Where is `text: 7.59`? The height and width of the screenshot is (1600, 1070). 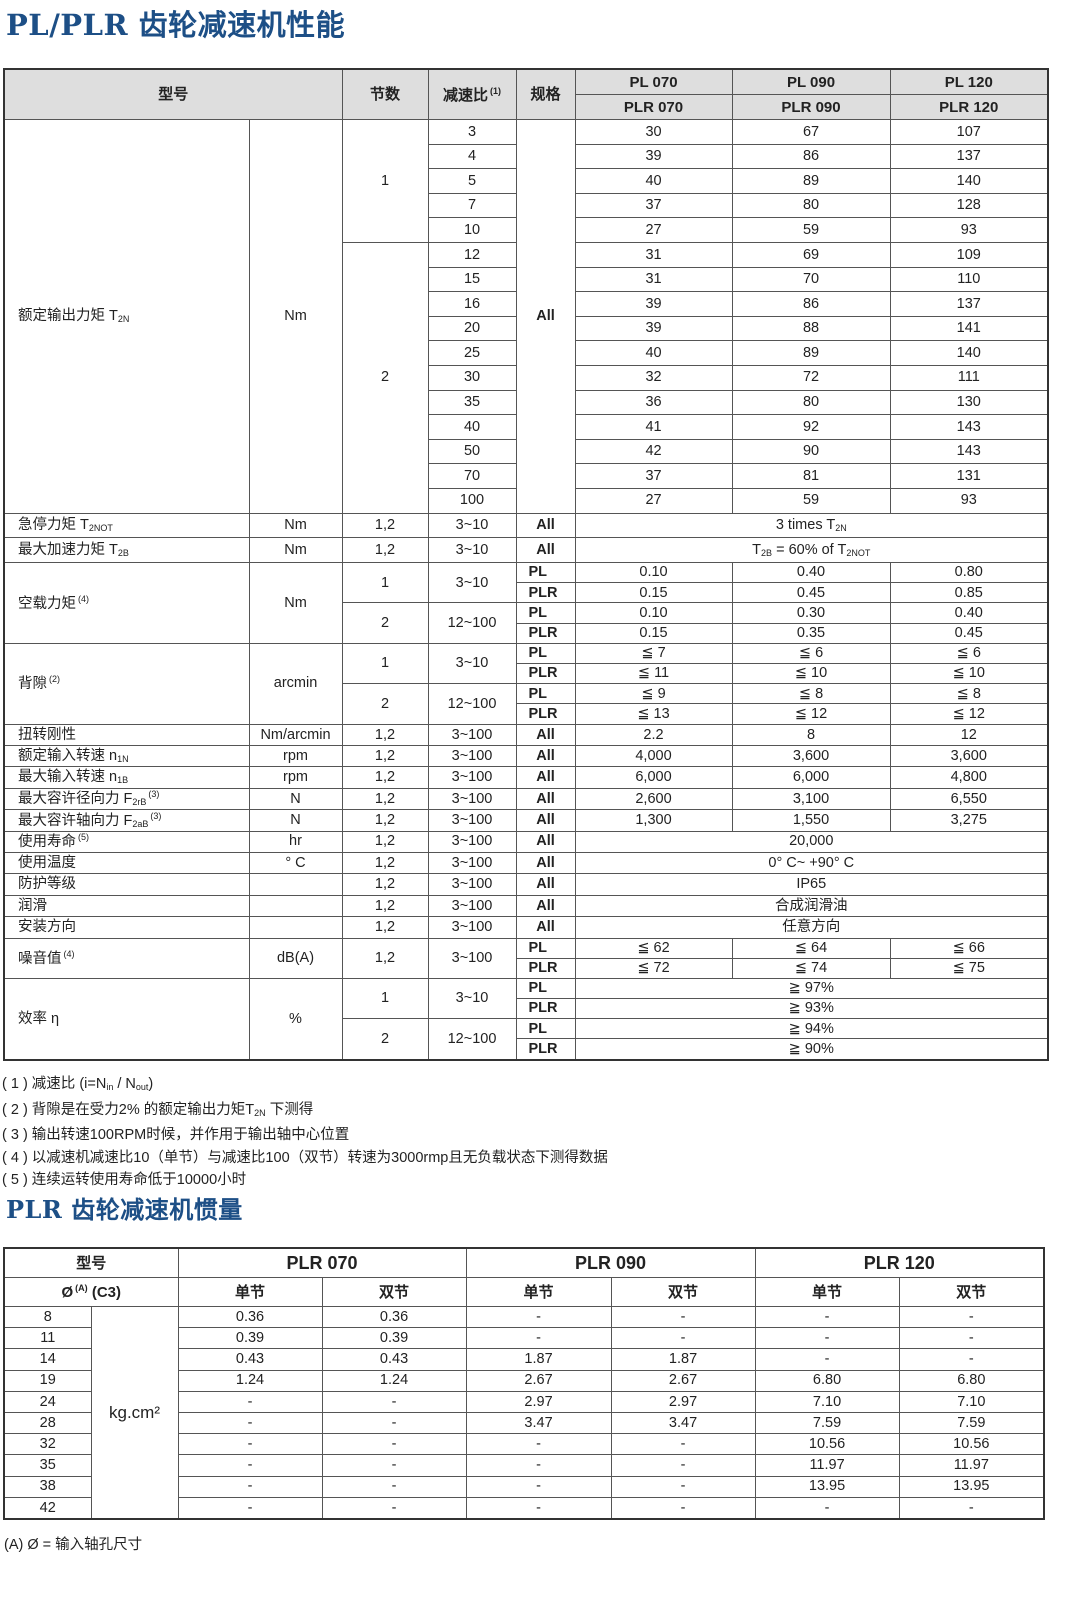
text: 7.59 is located at coordinates (971, 1422).